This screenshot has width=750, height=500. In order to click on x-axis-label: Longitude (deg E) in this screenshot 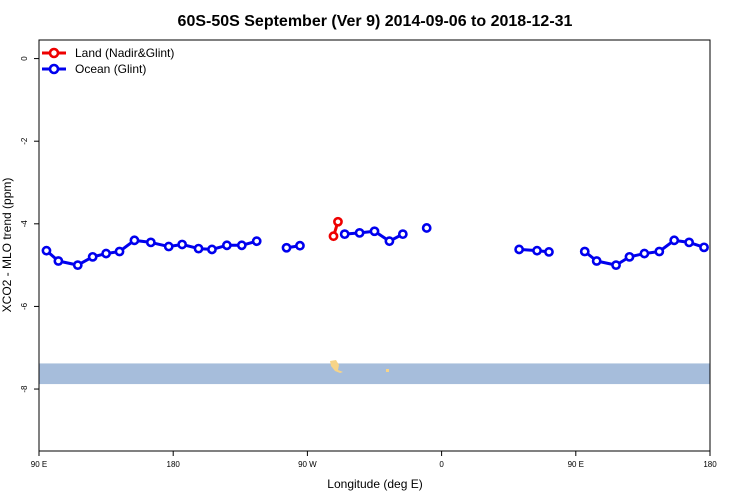, I will do `click(374, 484)`.